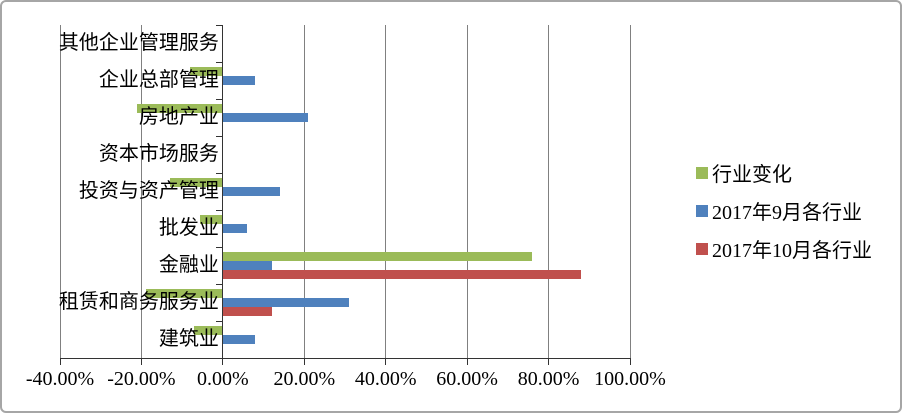  I want to click on bar-sep2017-row1, so click(239, 80).